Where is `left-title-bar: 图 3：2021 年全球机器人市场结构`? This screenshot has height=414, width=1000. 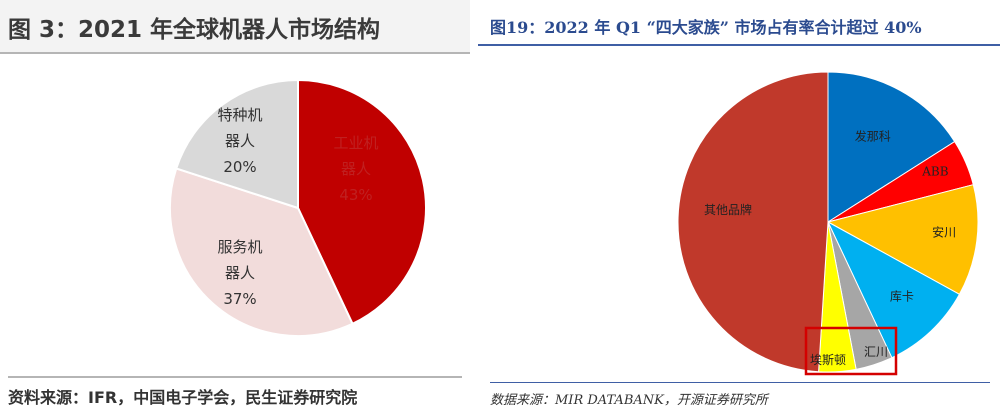 left-title-bar: 图 3：2021 年全球机器人市场结构 is located at coordinates (235, 27).